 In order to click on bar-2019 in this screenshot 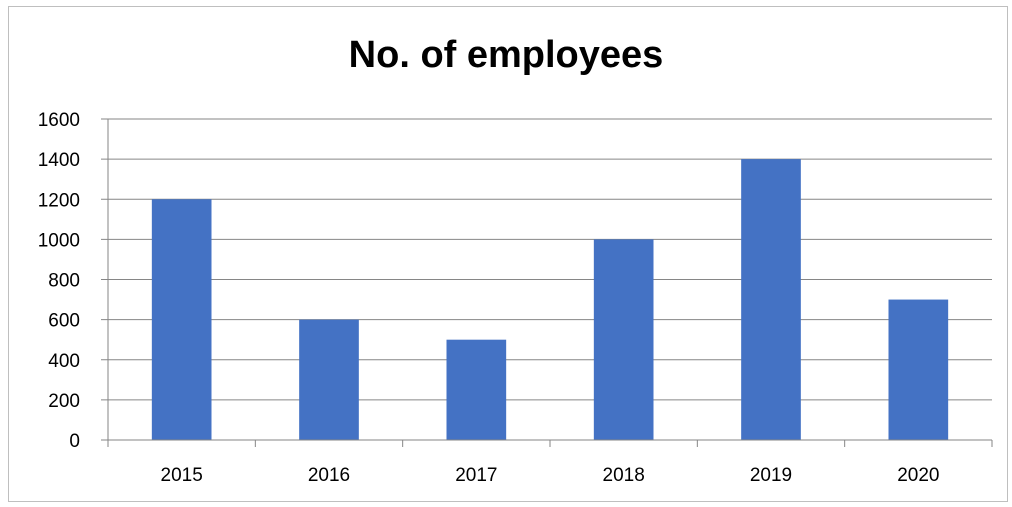, I will do `click(771, 299)`.